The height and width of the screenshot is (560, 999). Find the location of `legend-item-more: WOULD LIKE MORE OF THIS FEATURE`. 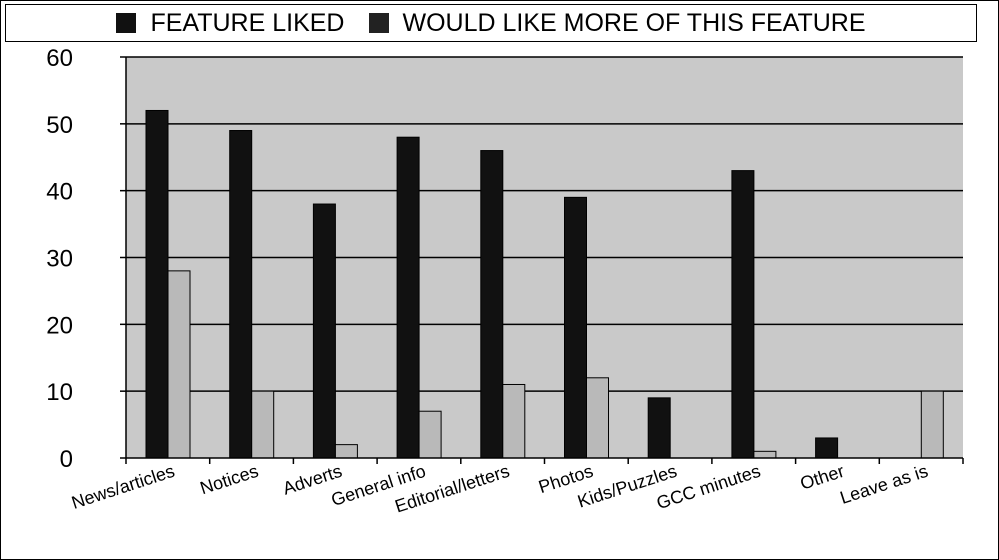

legend-item-more: WOULD LIKE MORE OF THIS FEATURE is located at coordinates (617, 23).